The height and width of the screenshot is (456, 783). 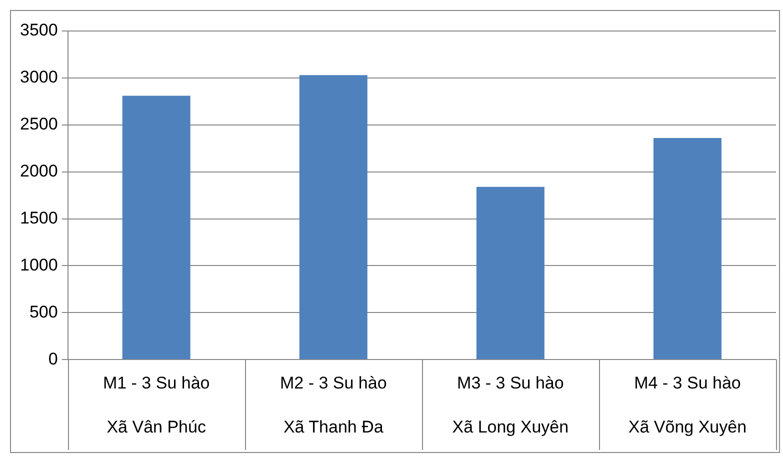 What do you see at coordinates (39, 124) in the screenshot?
I see `y-tick-label: 2500` at bounding box center [39, 124].